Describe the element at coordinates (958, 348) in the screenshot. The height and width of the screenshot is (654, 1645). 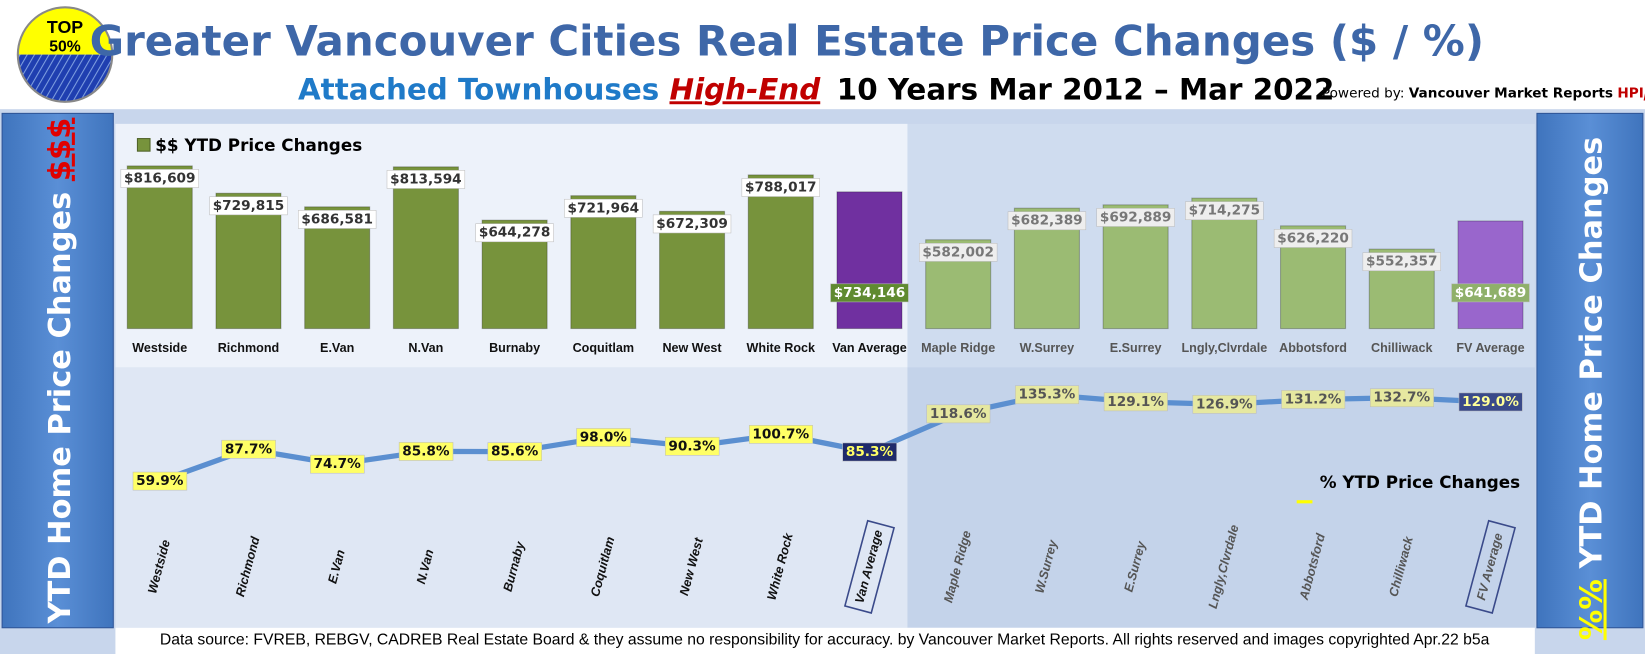
I see `x-tick-label: Maple Ridge` at that location.